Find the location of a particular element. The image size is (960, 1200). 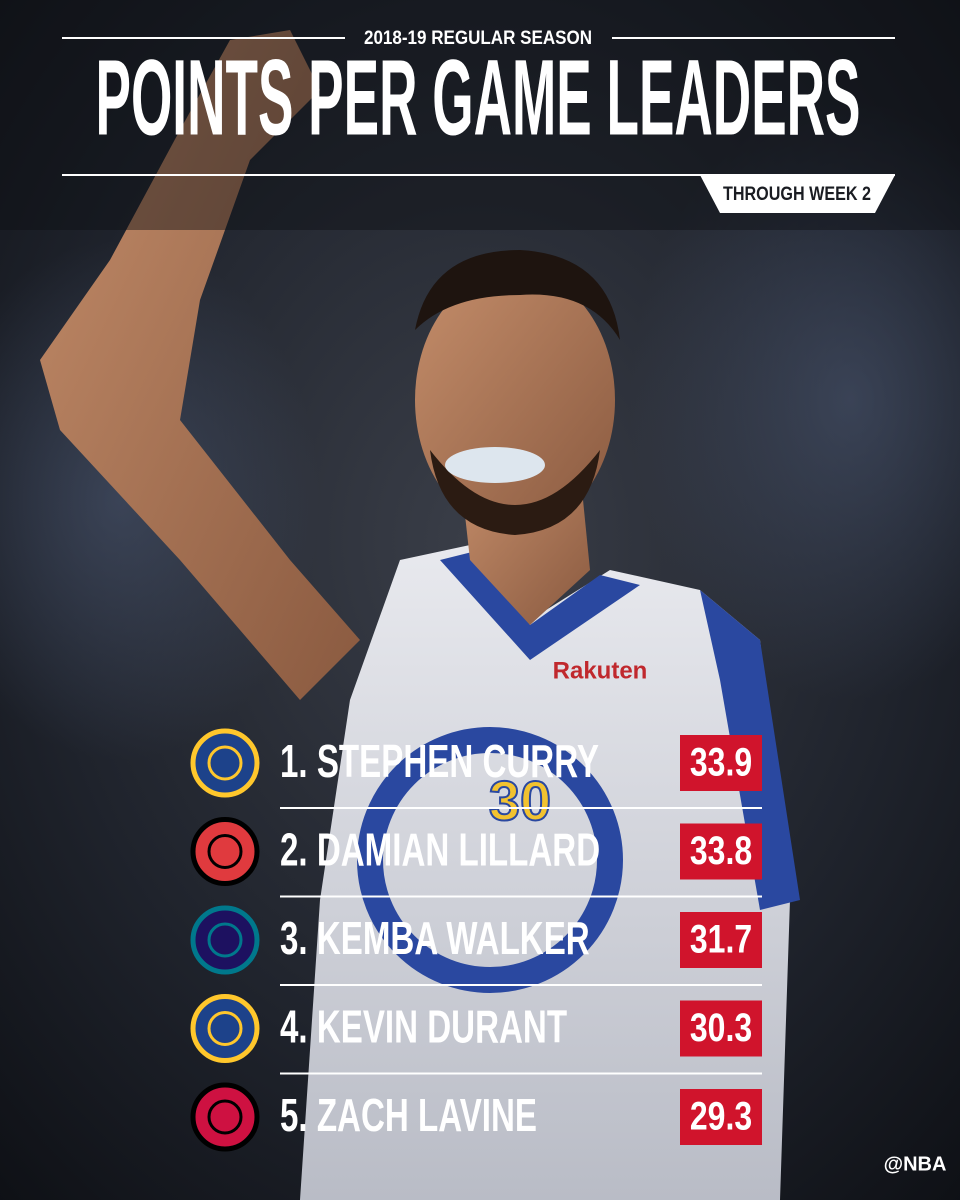

ppg-value: 31.7 is located at coordinates (721, 938).